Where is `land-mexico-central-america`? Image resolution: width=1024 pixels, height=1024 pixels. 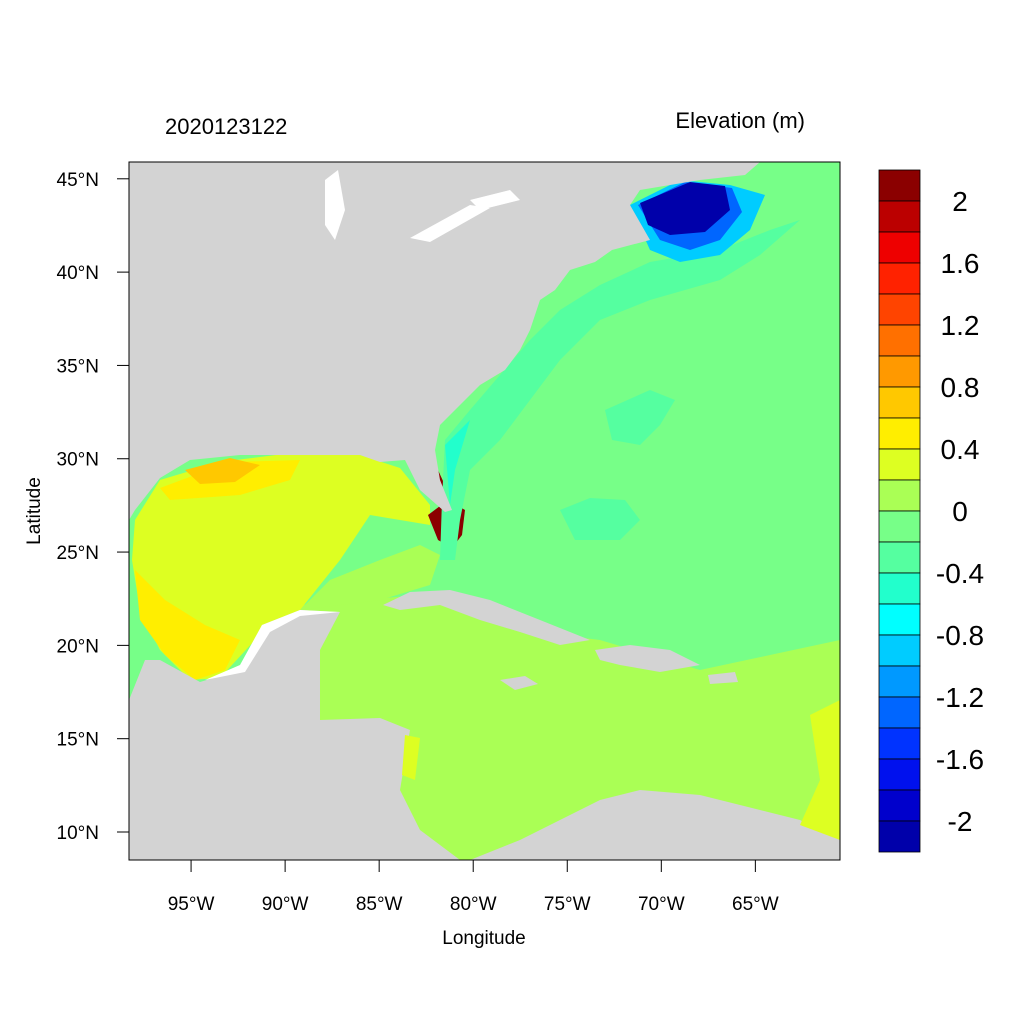 land-mexico-central-america is located at coordinates (294, 735).